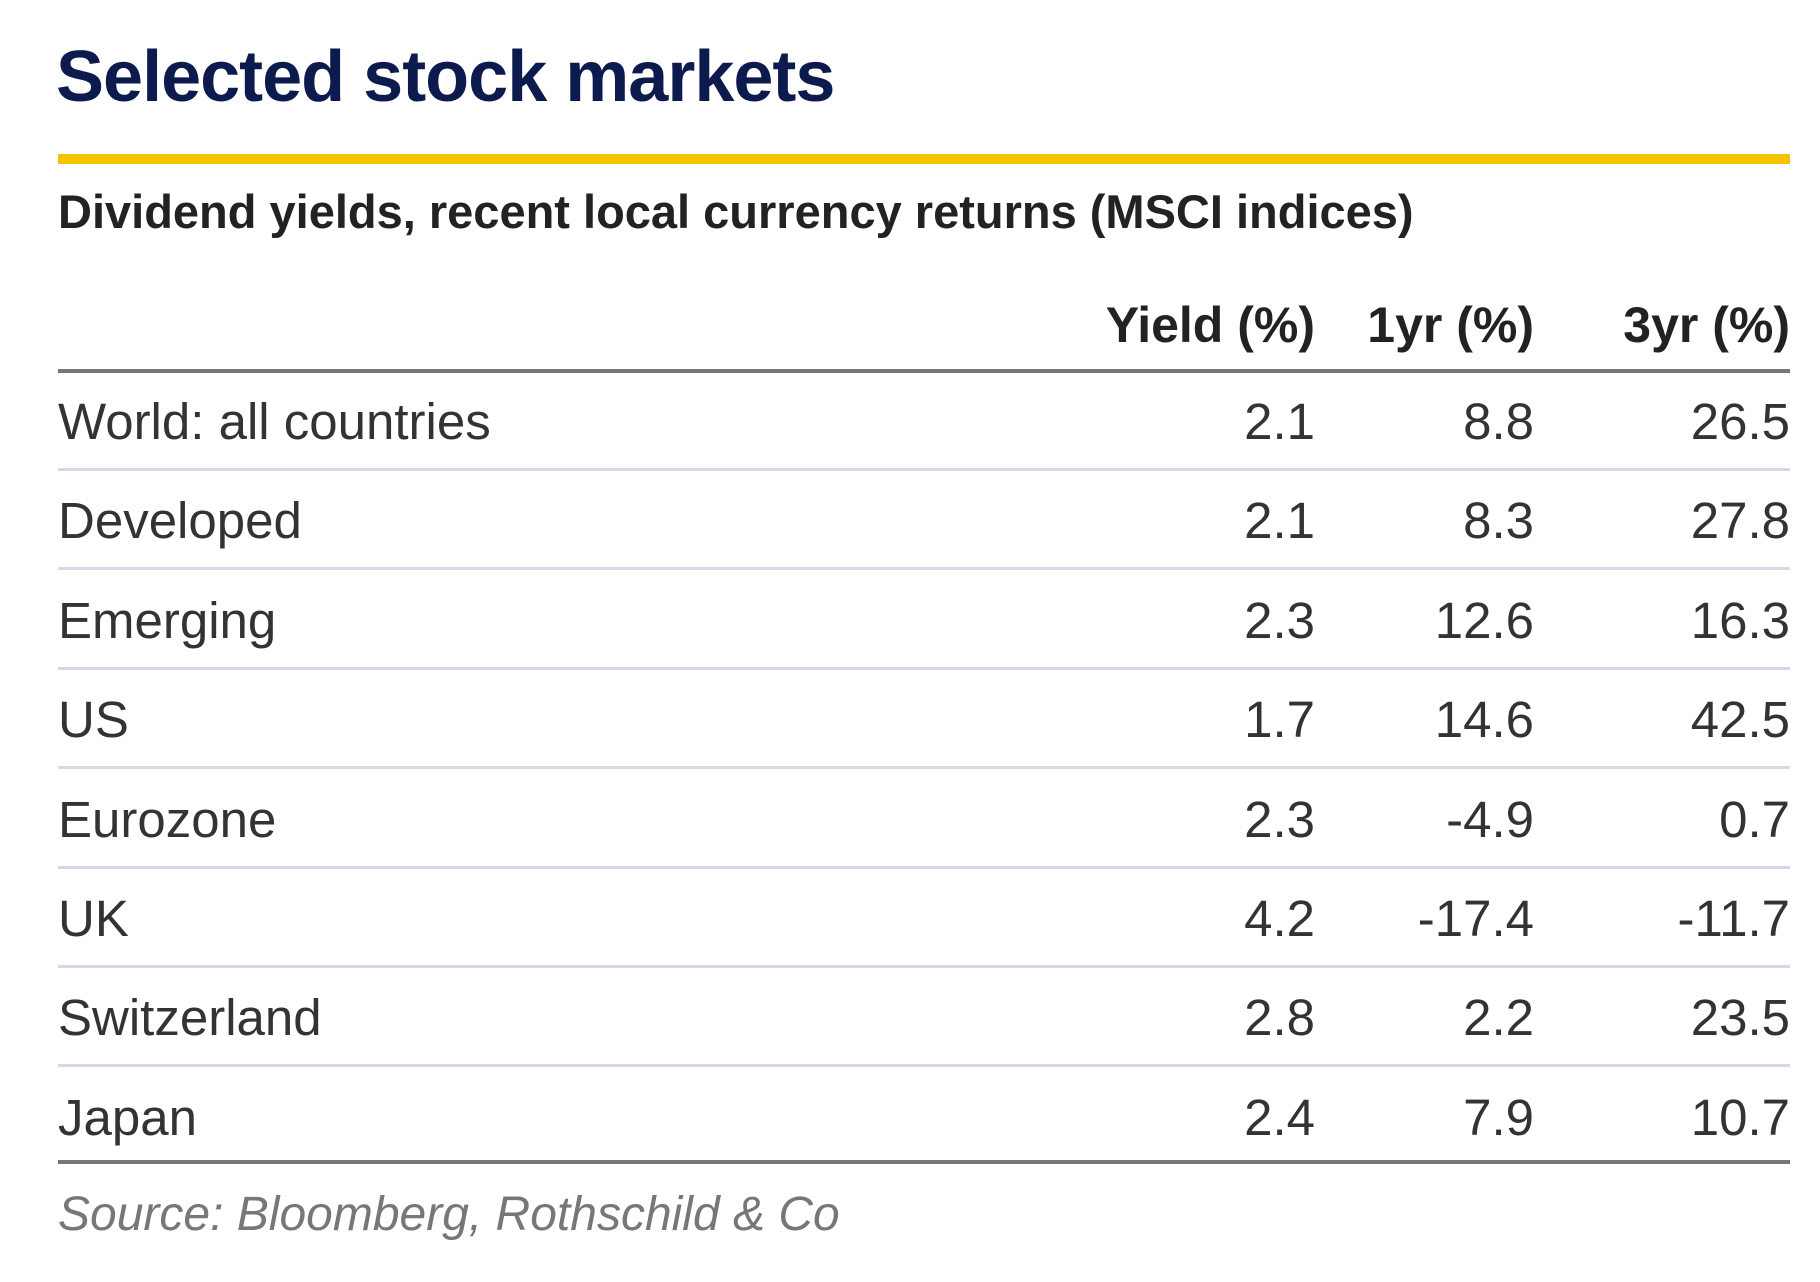 The width and height of the screenshot is (1820, 1282). What do you see at coordinates (167, 819) in the screenshot?
I see `row-label: Eurozone` at bounding box center [167, 819].